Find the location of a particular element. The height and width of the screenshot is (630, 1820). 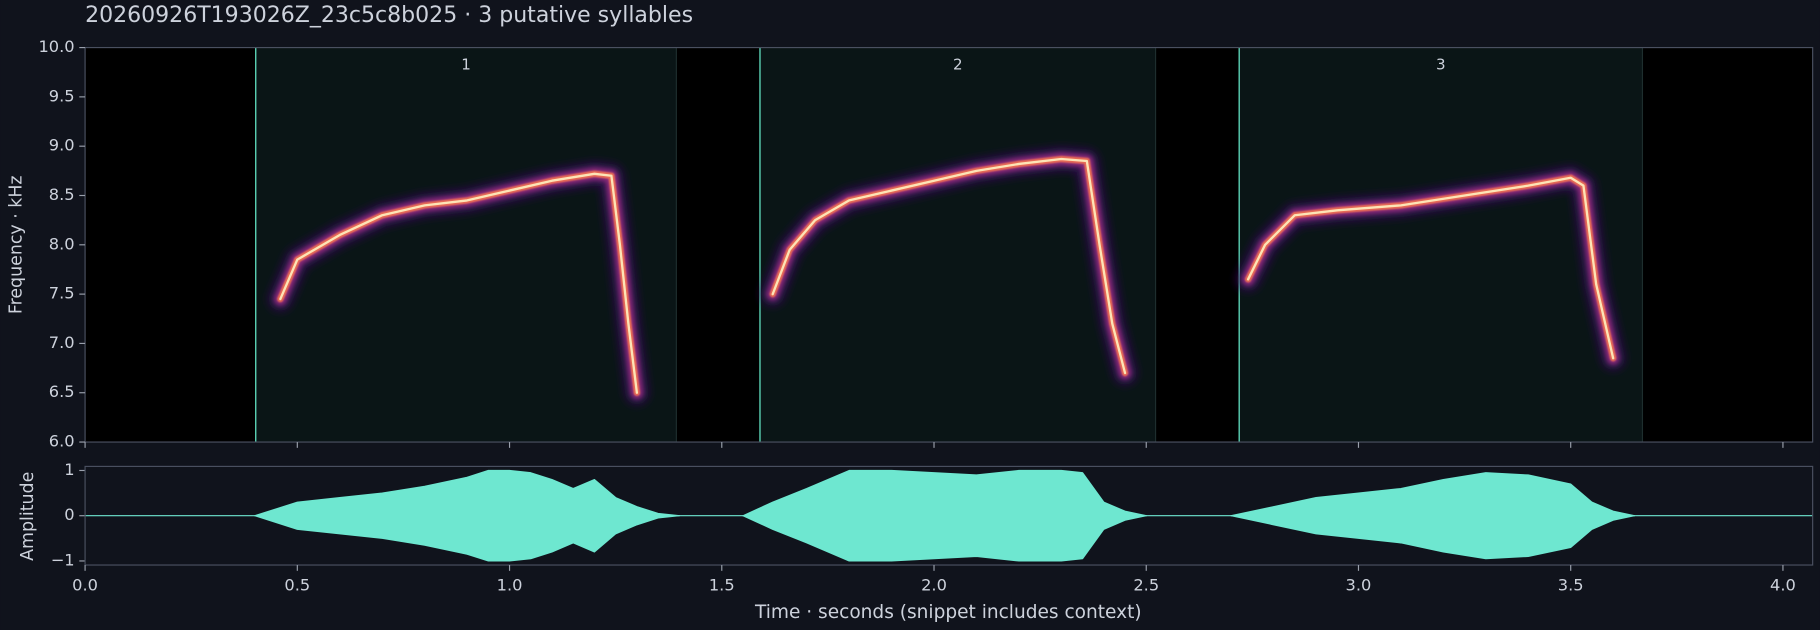

syllable-region is located at coordinates (1441, 245).